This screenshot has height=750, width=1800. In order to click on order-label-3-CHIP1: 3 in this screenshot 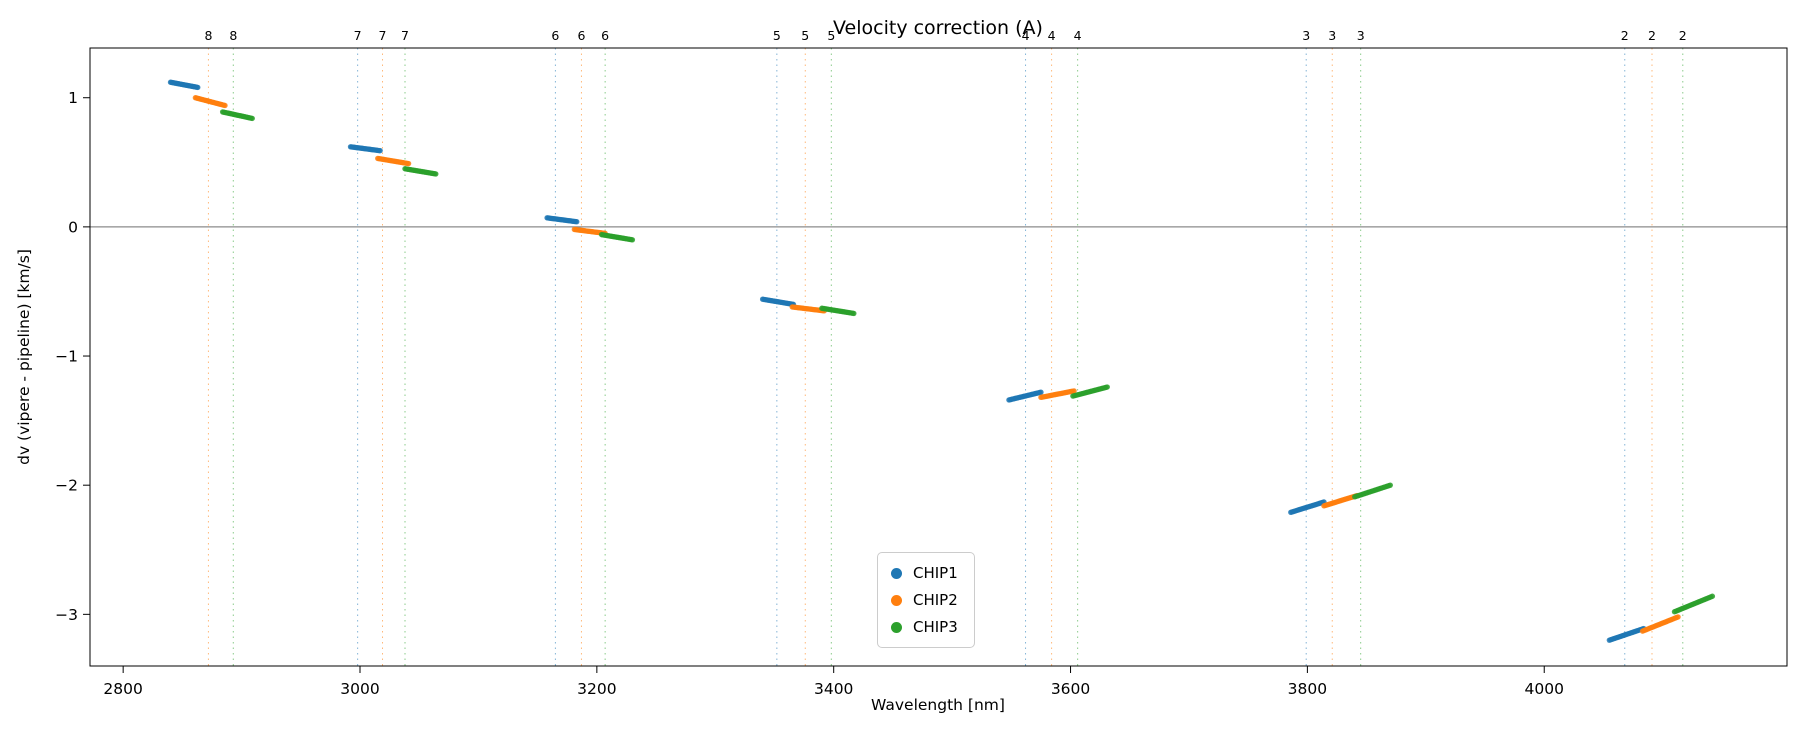, I will do `click(1306, 35)`.